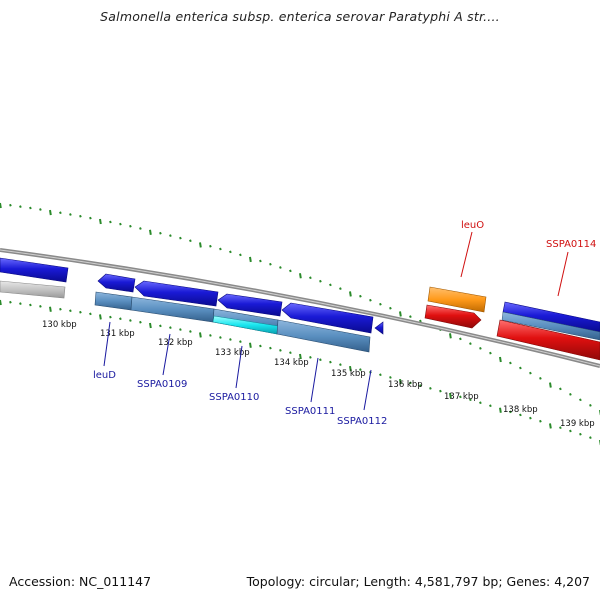 The width and height of the screenshot is (600, 600). I want to click on gene-label-SSPA0109: SSPA0109, so click(162, 384).